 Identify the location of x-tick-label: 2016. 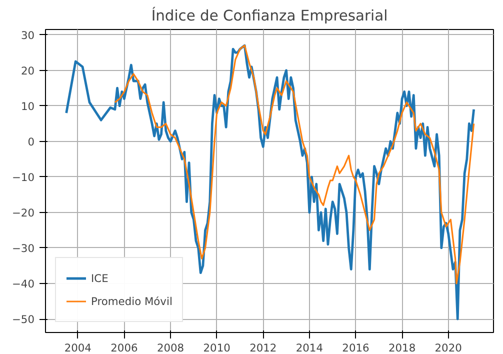
(356, 348).